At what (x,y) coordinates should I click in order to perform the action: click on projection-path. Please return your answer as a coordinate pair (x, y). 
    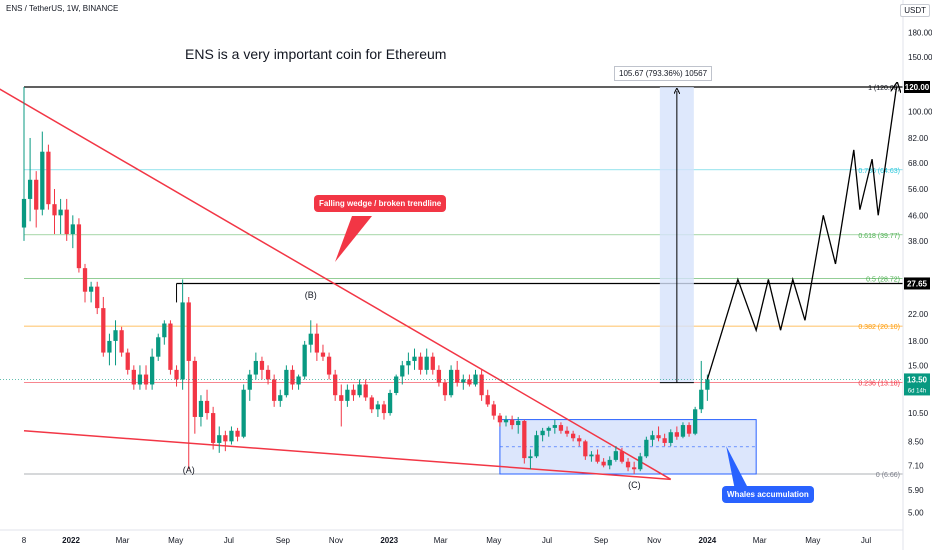
    Looking at the image, I should click on (801, 233).